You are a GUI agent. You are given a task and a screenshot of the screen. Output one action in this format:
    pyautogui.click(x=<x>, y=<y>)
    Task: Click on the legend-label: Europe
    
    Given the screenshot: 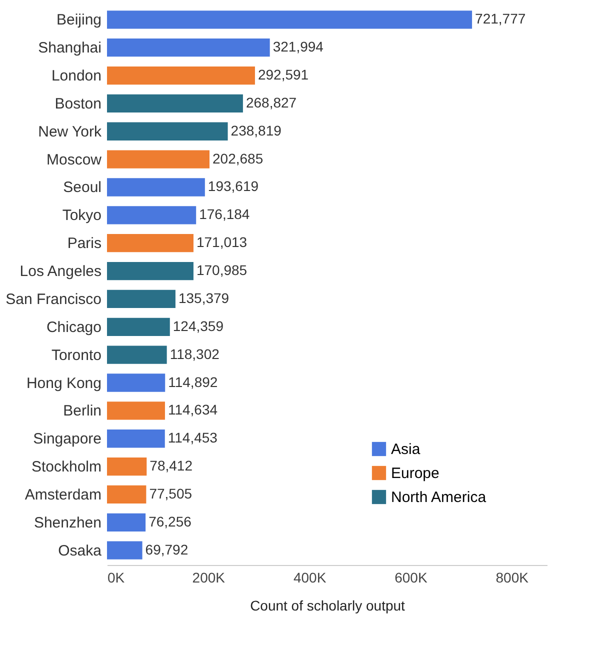 What is the action you would take?
    pyautogui.click(x=415, y=473)
    